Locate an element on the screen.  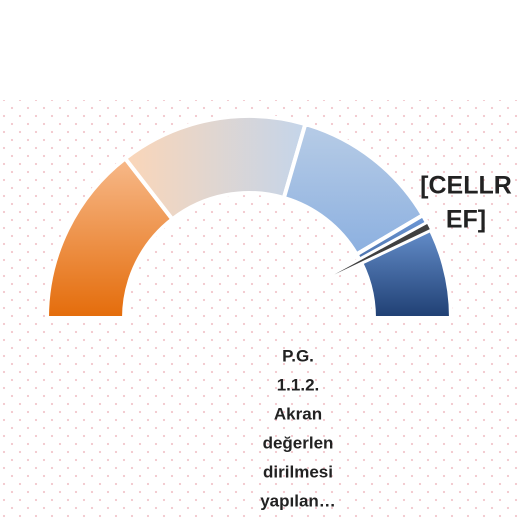
gauge-title: Akran is located at coordinates (298, 413).